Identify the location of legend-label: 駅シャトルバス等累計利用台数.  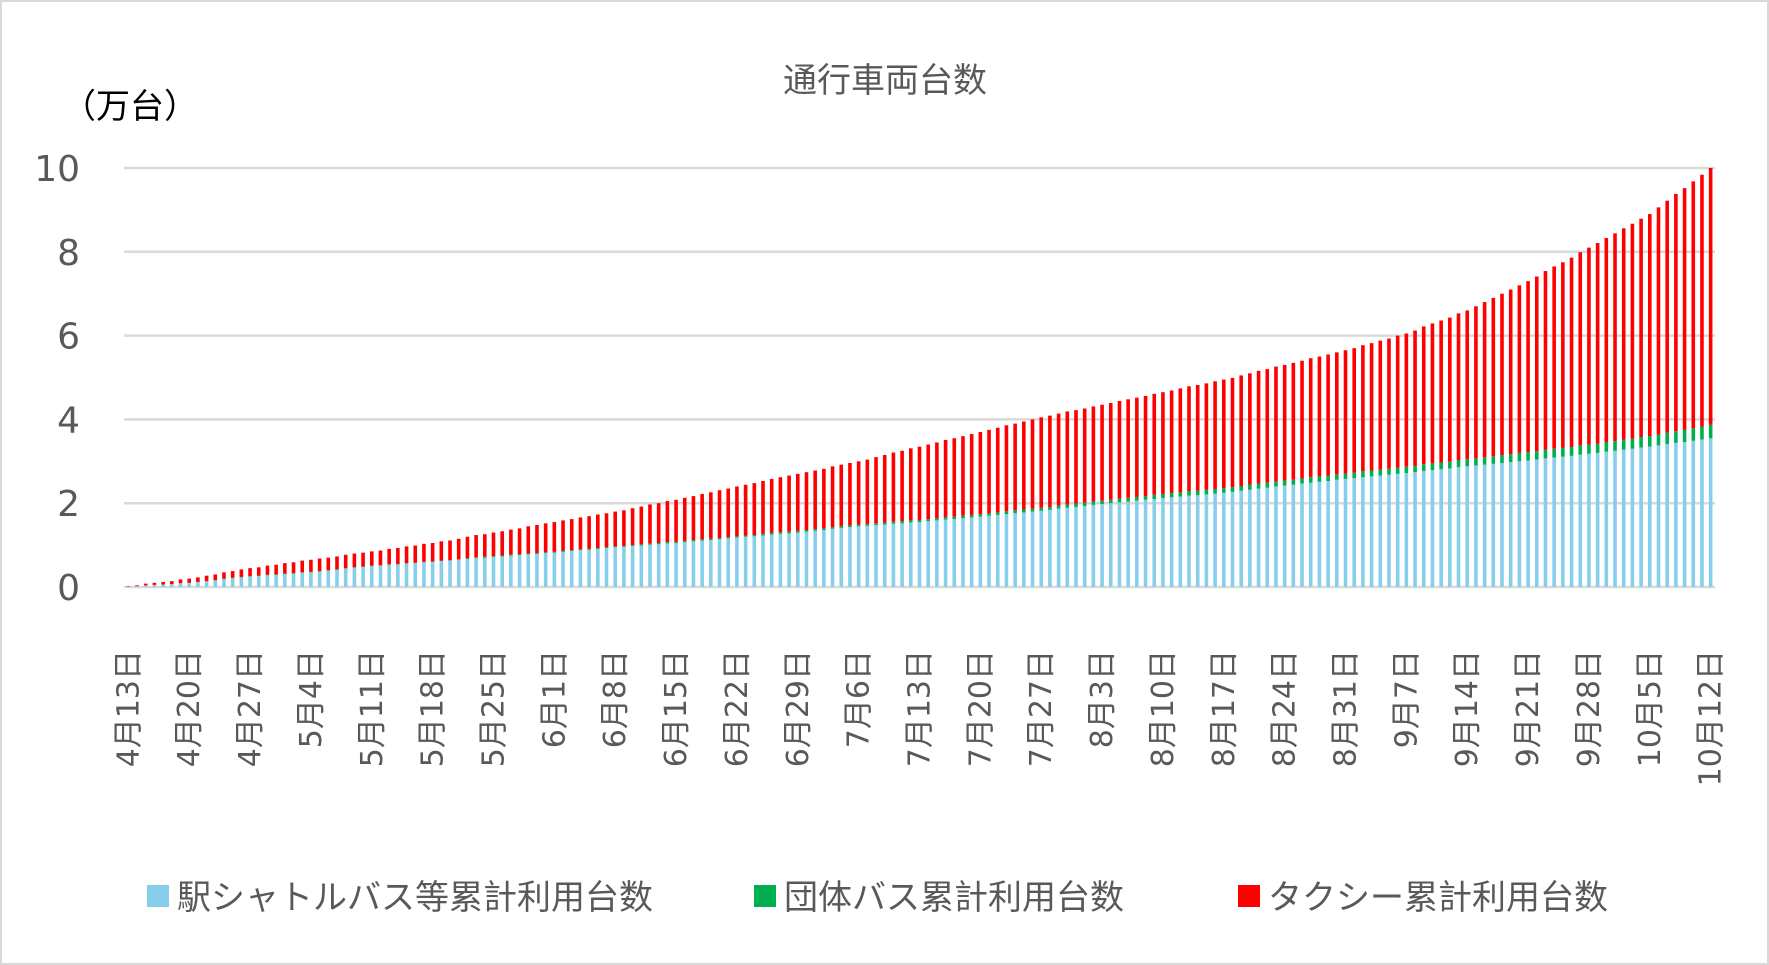
(415, 898).